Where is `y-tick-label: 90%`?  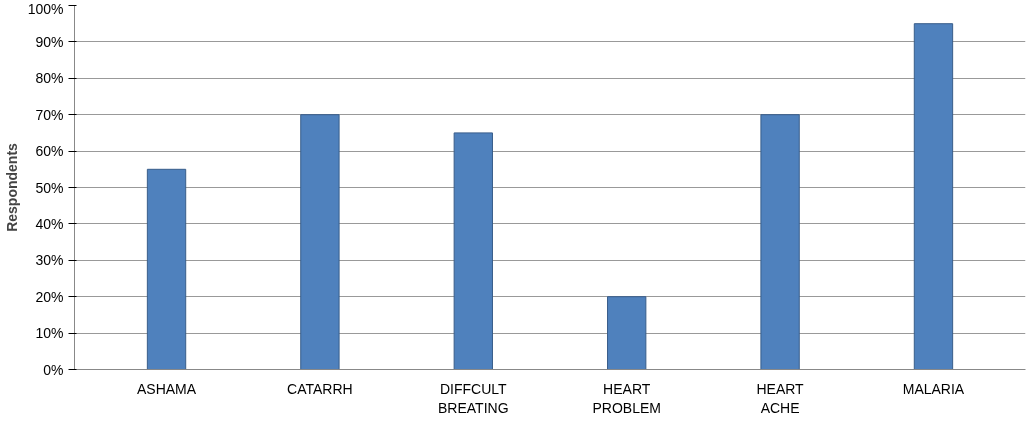
y-tick-label: 90% is located at coordinates (49, 41).